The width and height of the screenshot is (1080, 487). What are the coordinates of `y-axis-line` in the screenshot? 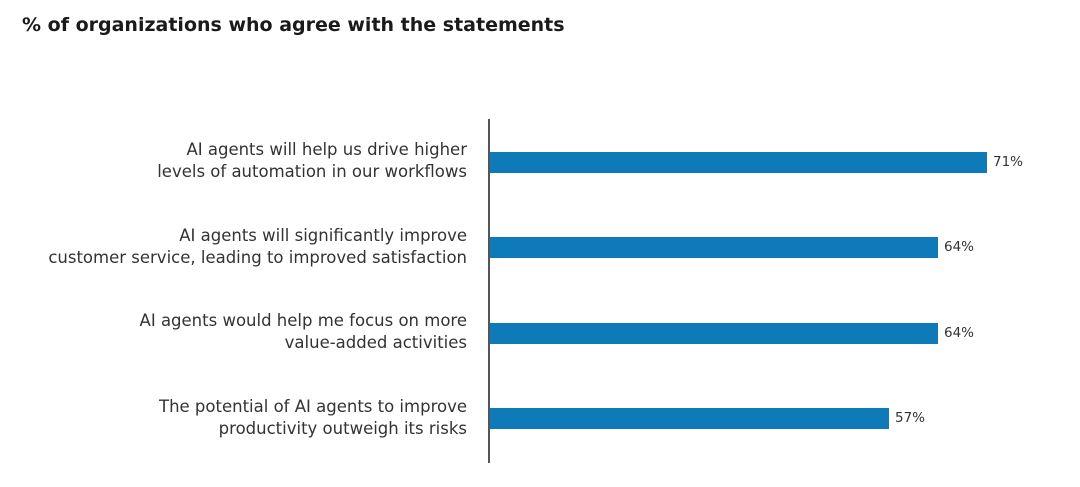 It's located at (489, 291).